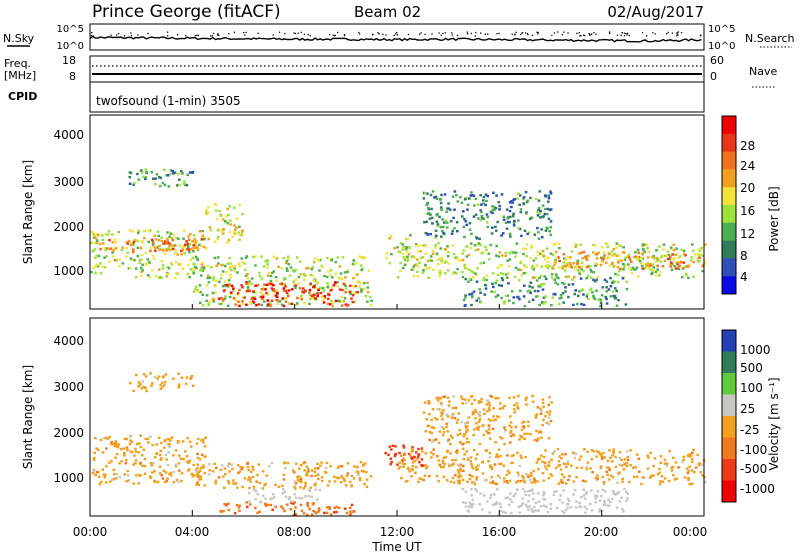 The image size is (800, 554). I want to click on power-colorbar-frame, so click(729, 205).